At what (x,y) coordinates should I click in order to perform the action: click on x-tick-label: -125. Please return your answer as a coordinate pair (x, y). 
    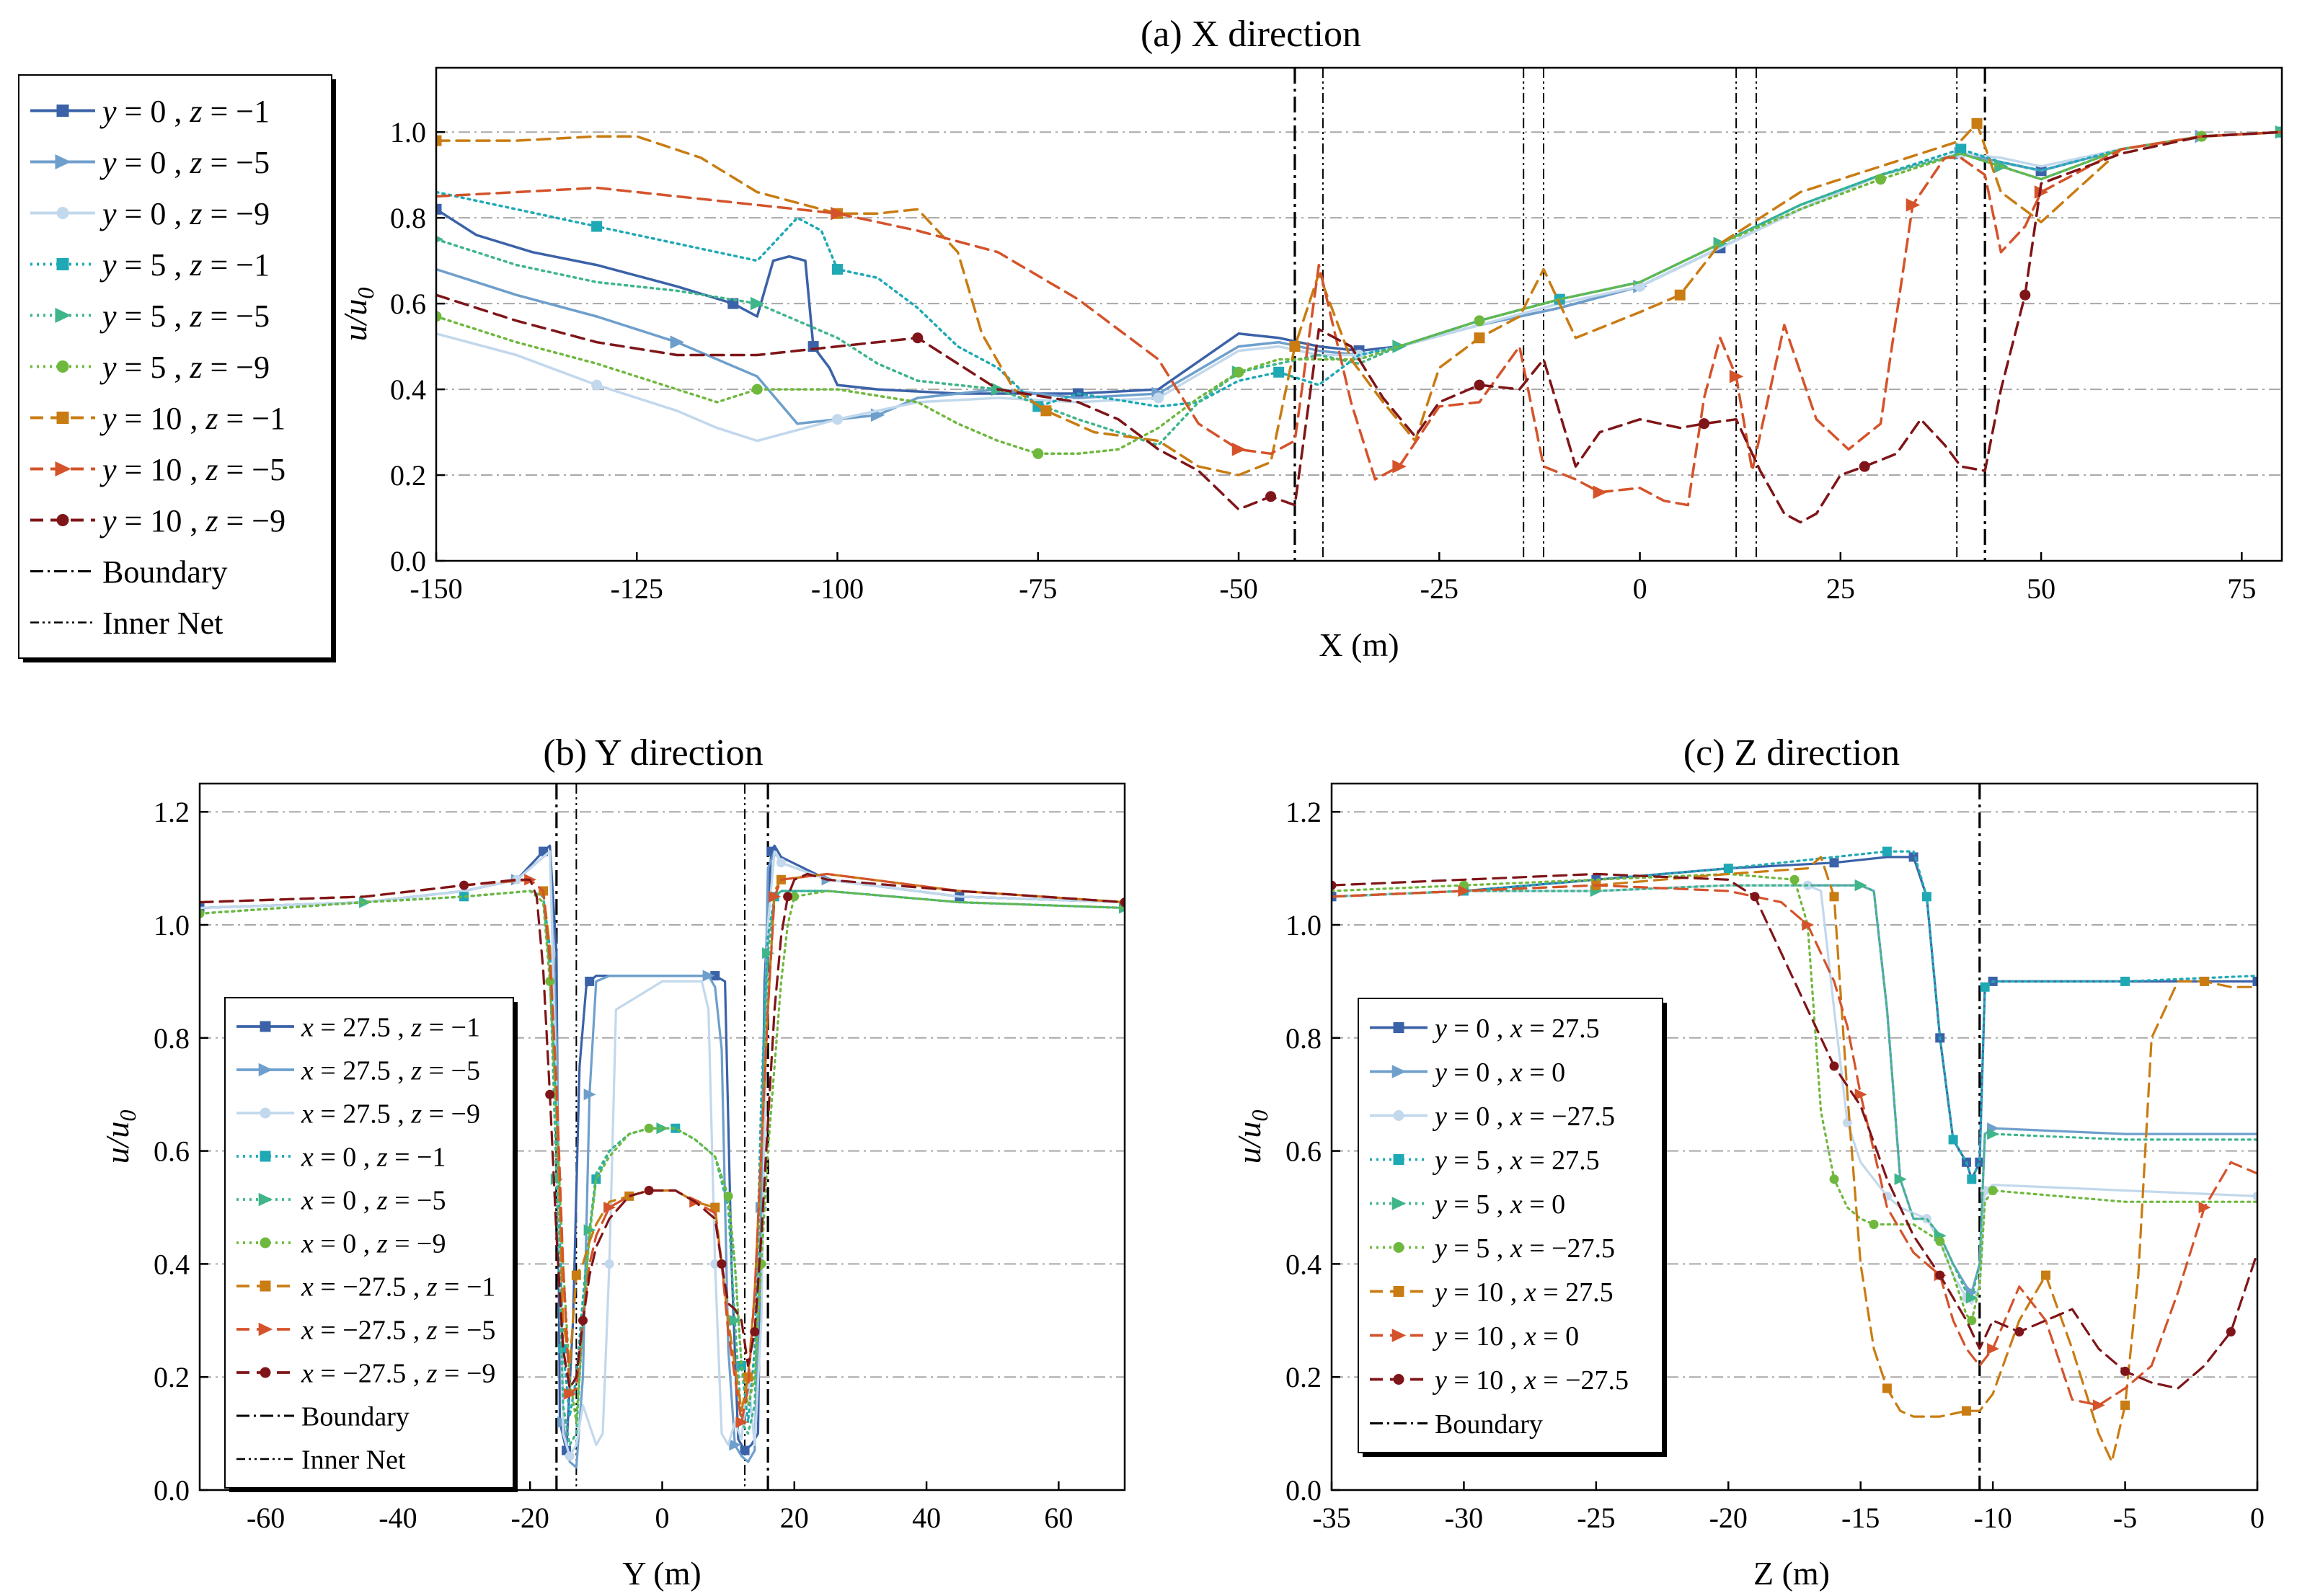
    Looking at the image, I should click on (637, 589).